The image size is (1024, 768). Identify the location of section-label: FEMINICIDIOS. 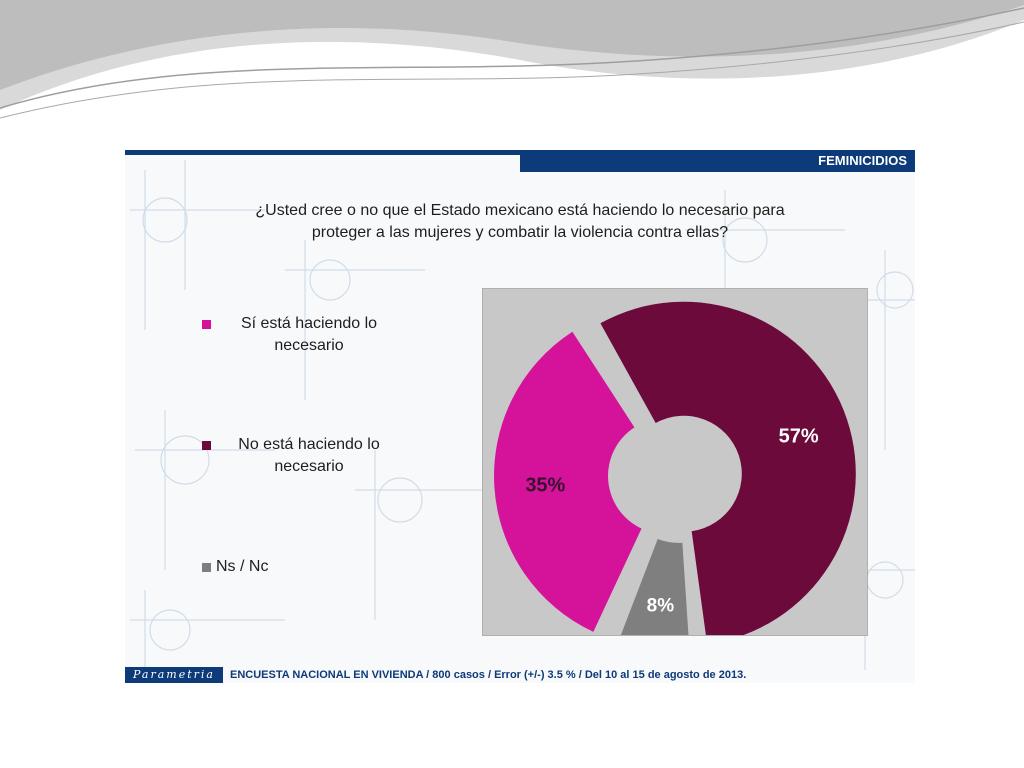
(862, 160).